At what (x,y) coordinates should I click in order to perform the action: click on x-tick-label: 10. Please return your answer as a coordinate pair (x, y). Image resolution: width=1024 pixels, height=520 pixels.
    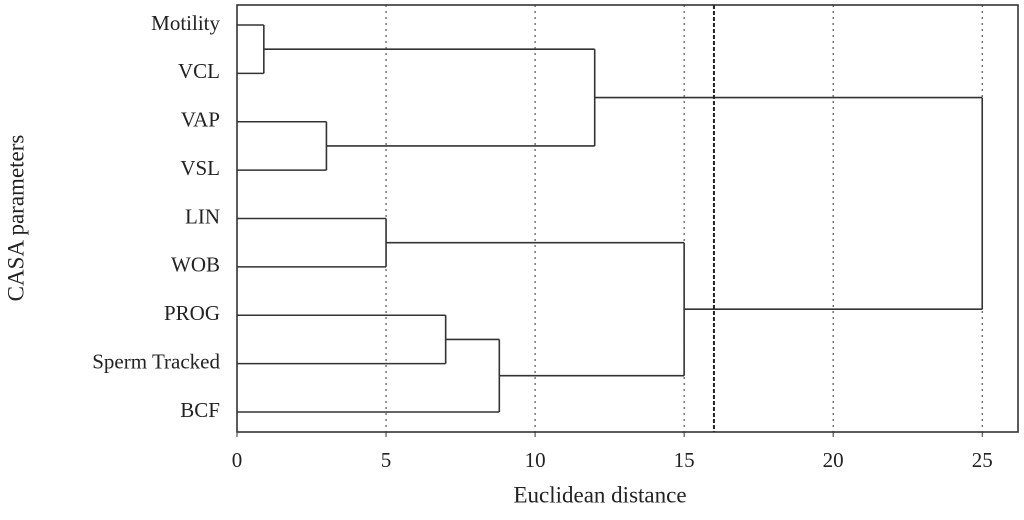
    Looking at the image, I should click on (535, 460).